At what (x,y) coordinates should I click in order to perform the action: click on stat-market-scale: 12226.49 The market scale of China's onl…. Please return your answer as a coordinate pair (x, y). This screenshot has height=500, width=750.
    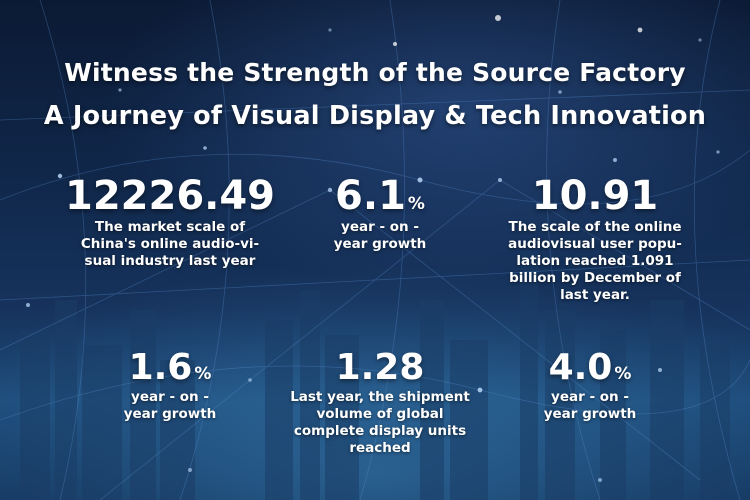
    Looking at the image, I should click on (170, 223).